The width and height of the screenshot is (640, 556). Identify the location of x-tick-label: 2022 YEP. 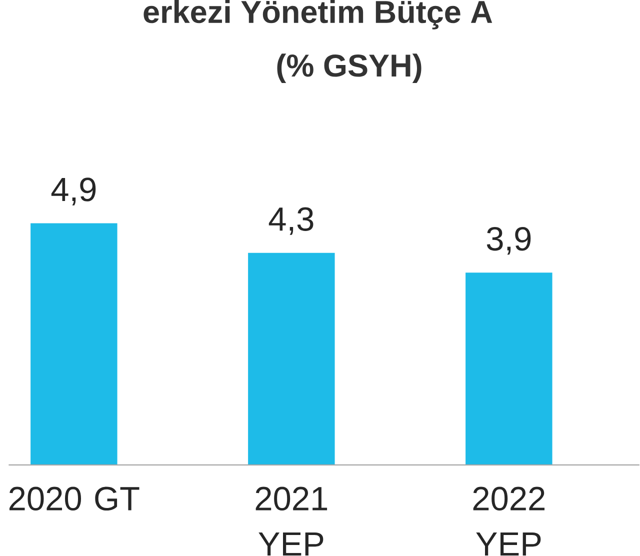
(508, 521).